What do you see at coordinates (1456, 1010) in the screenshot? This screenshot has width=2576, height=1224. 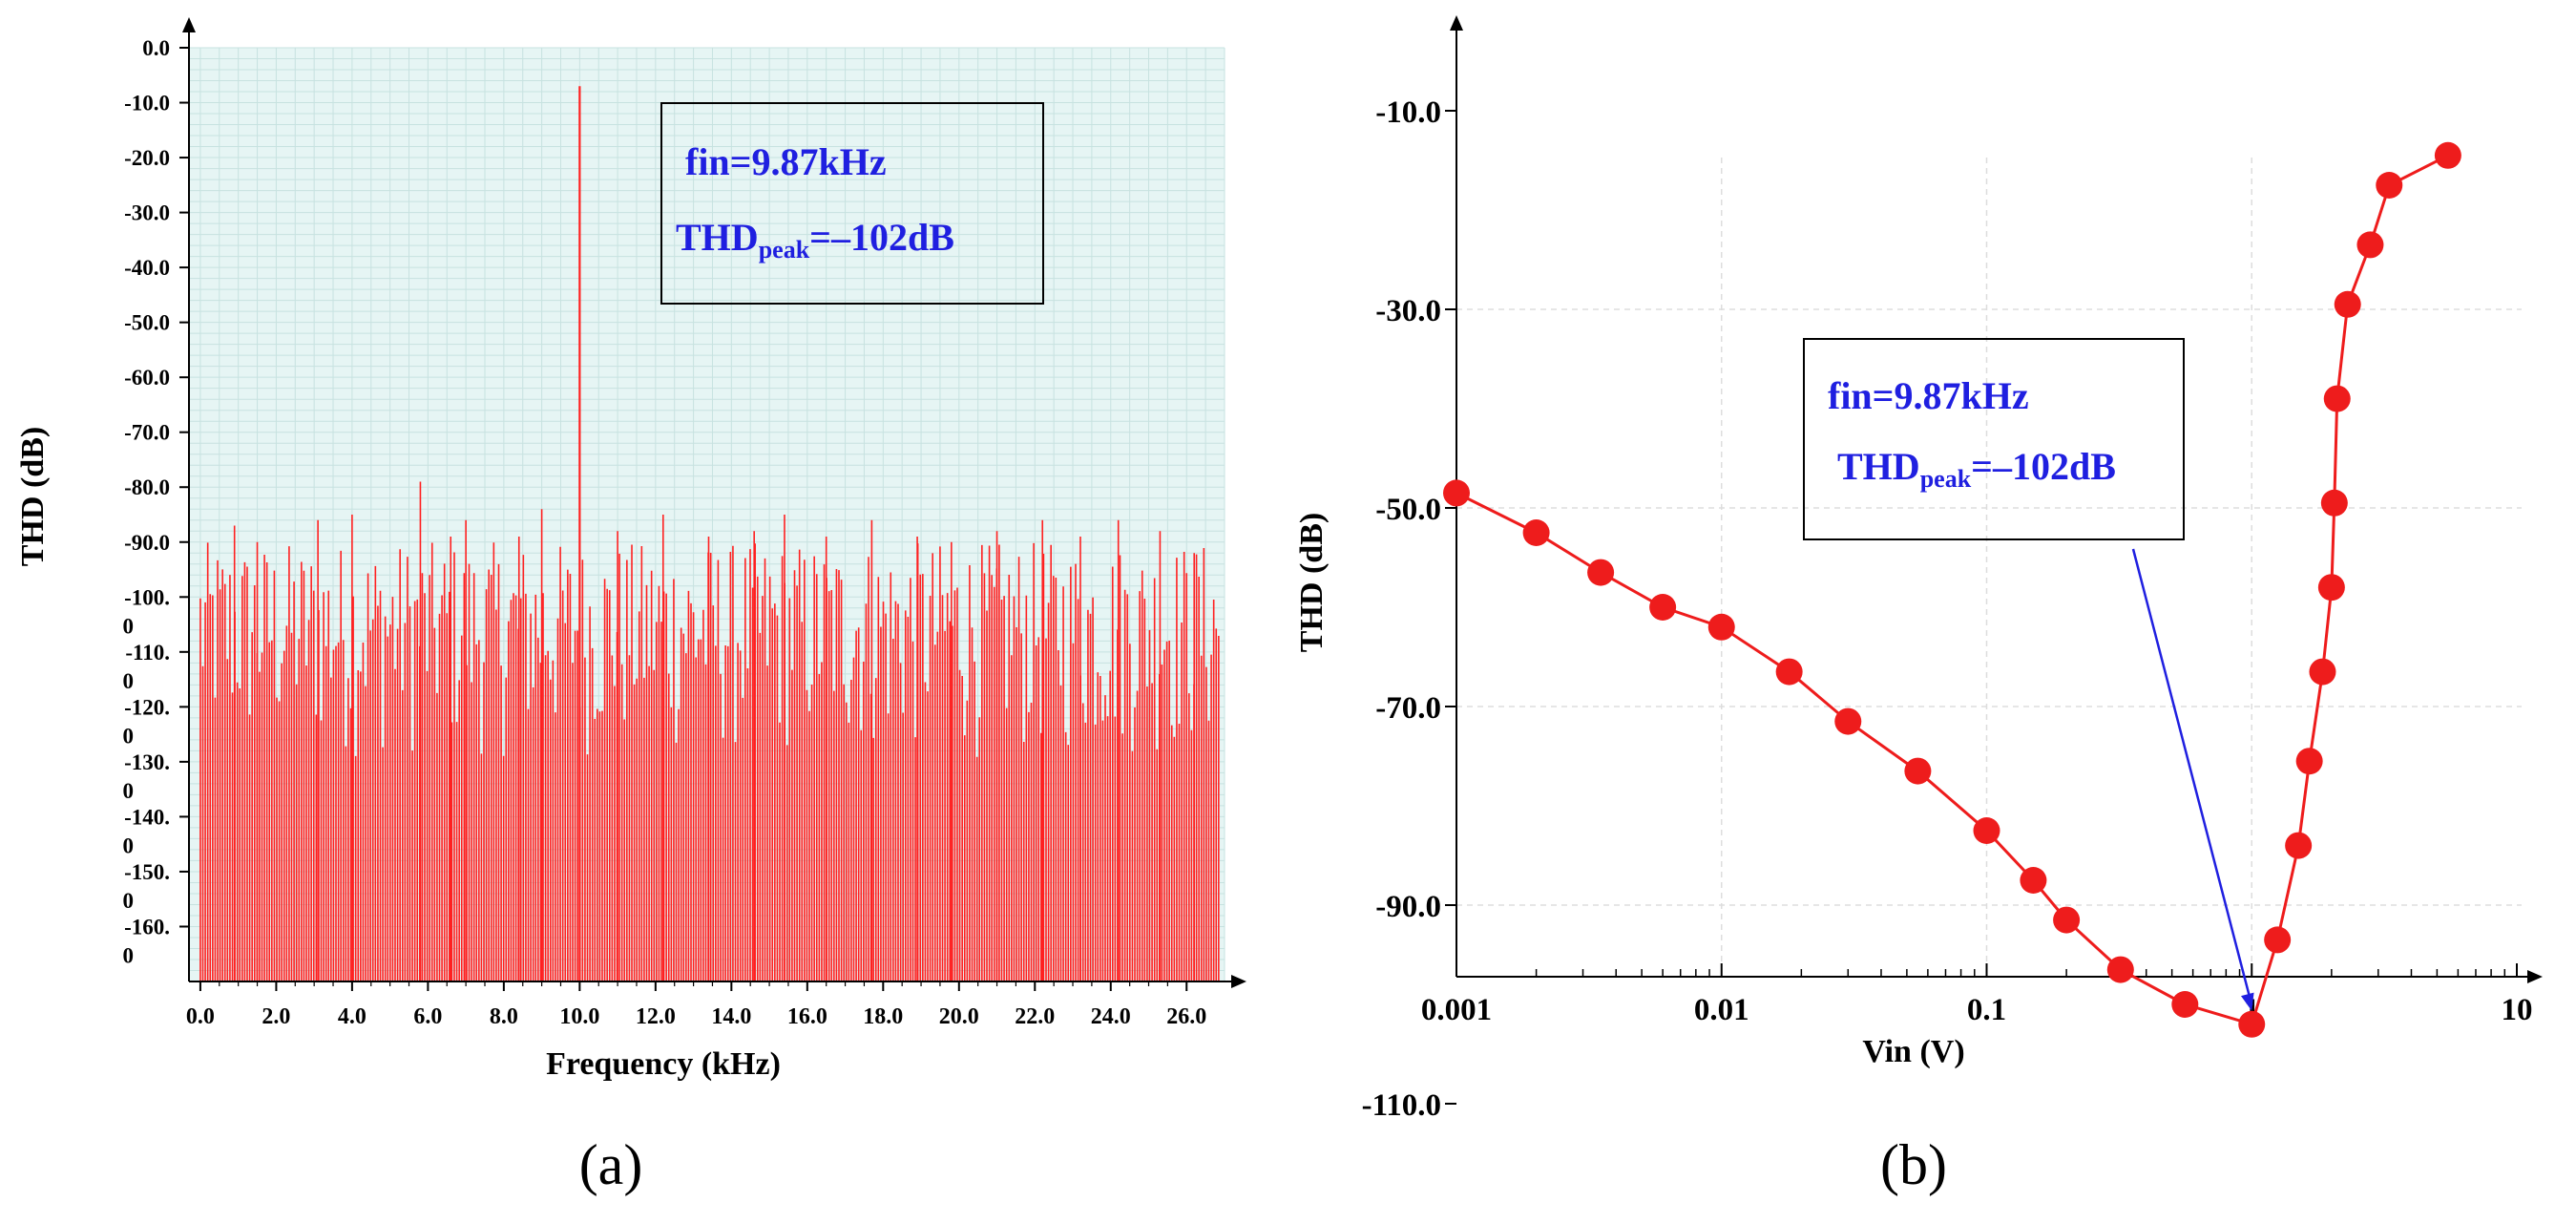 I see `x-tick-label: 0.001` at bounding box center [1456, 1010].